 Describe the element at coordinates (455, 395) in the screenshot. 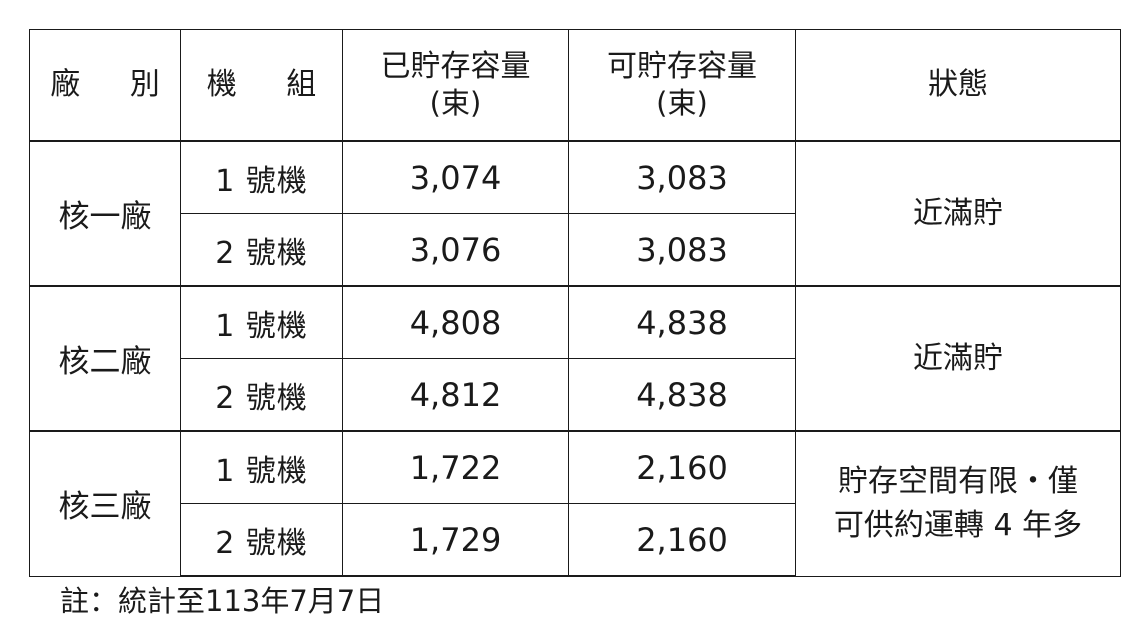

I see `stored-capacity-cell: 4,812` at that location.